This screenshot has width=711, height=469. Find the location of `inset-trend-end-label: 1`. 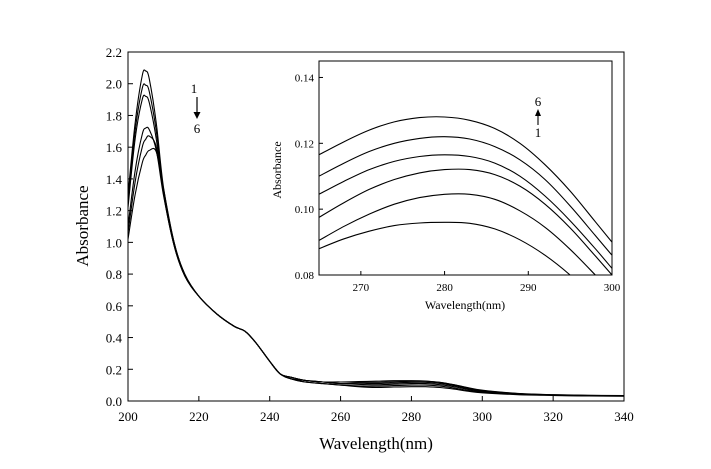

inset-trend-end-label: 1 is located at coordinates (538, 132).